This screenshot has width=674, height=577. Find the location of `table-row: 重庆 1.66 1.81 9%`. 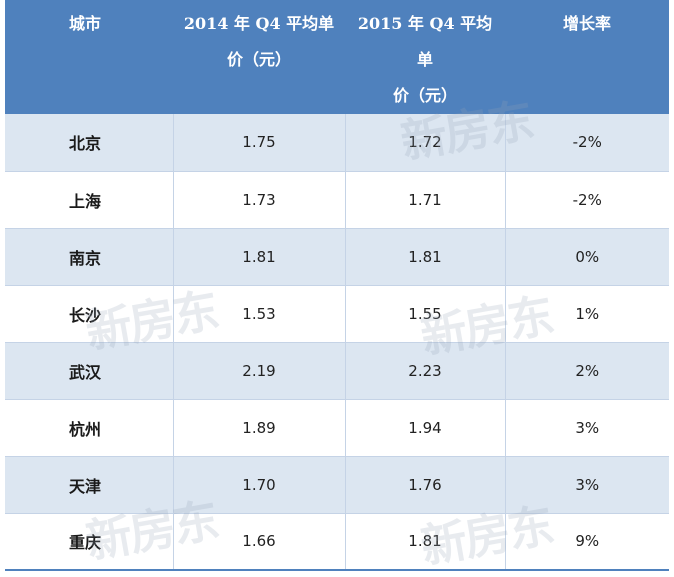

table-row: 重庆 1.66 1.81 9% is located at coordinates (337, 542).